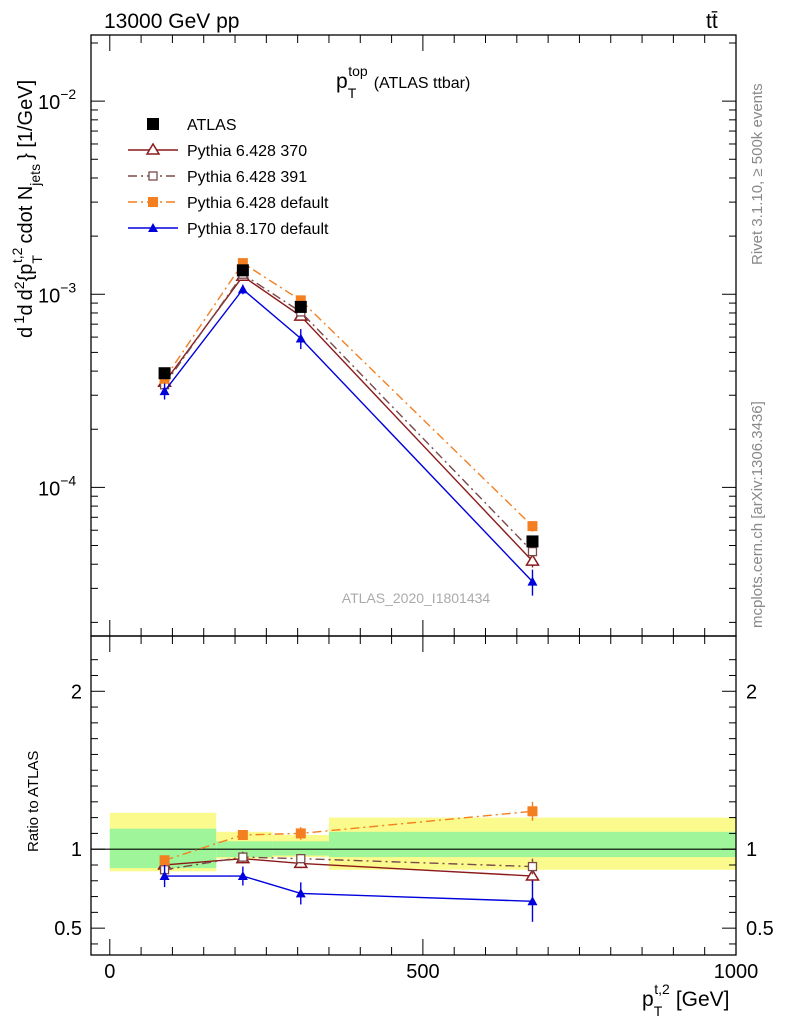 This screenshot has width=786, height=1024. Describe the element at coordinates (342, 81) in the screenshot. I see `title-p: p` at that location.